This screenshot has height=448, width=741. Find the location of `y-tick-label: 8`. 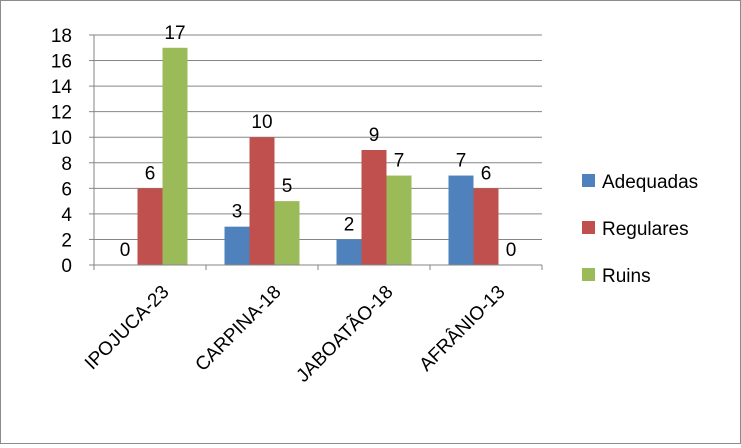

y-tick-label: 8 is located at coordinates (66, 164).